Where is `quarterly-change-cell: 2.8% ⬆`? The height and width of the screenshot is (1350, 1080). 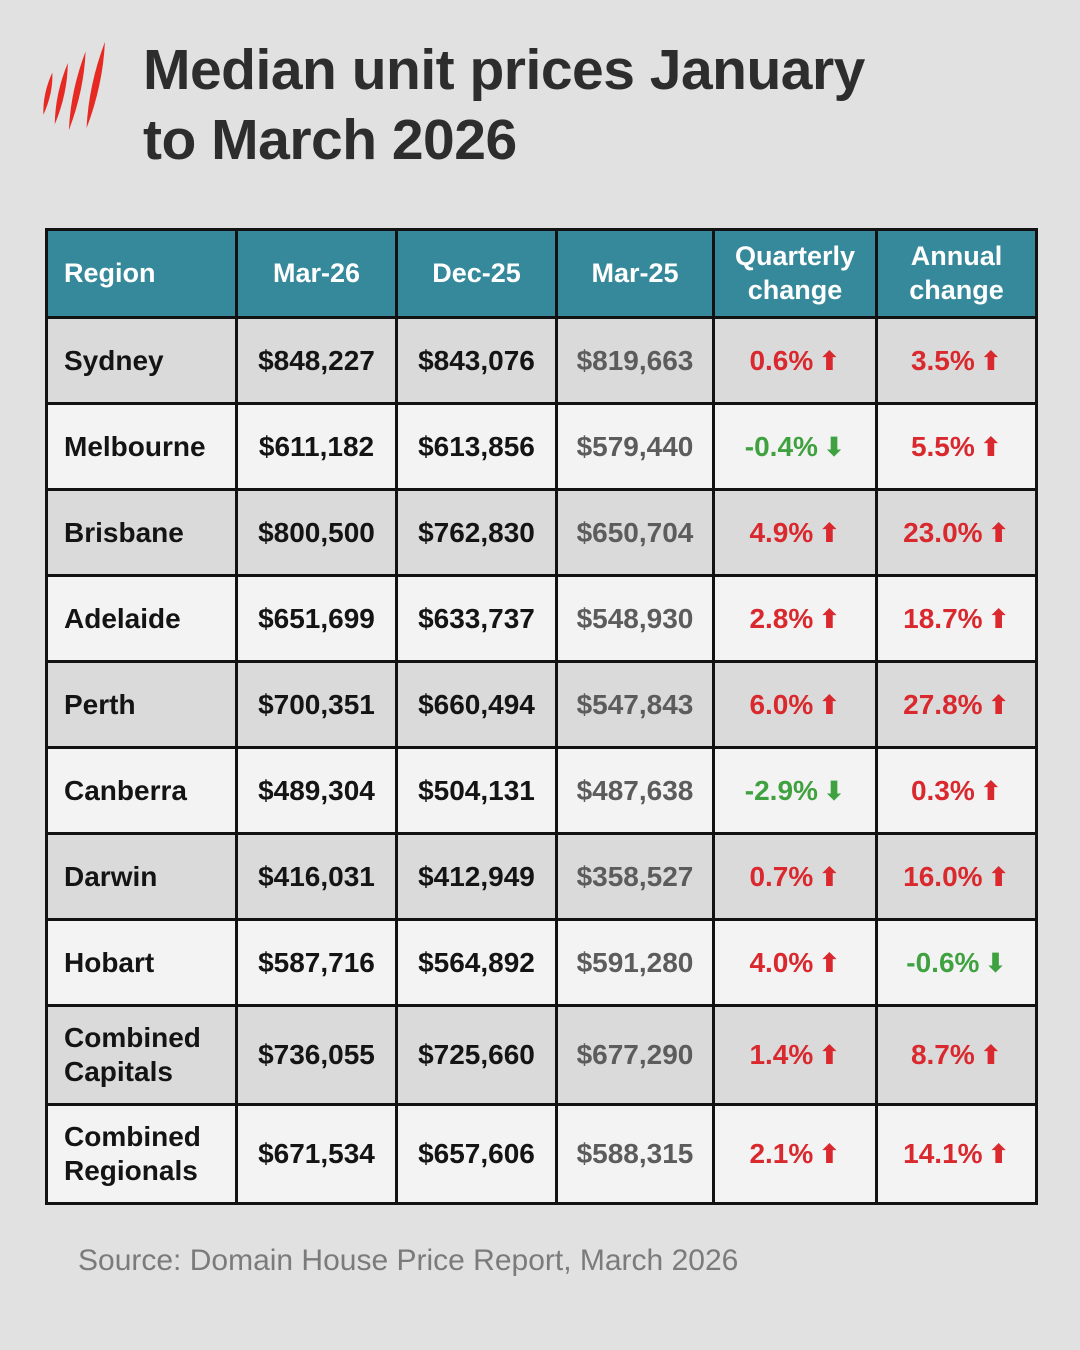
quarterly-change-cell: 2.8% ⬆ is located at coordinates (795, 618).